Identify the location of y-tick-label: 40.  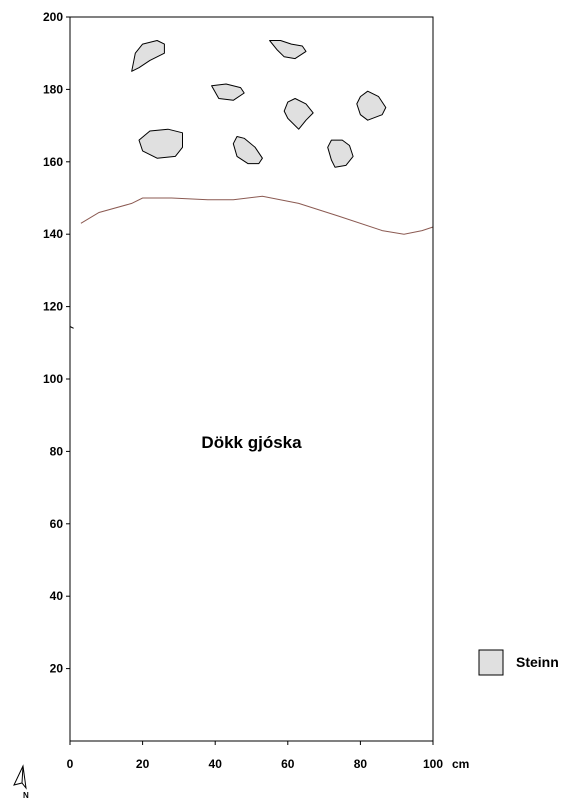
(57, 596).